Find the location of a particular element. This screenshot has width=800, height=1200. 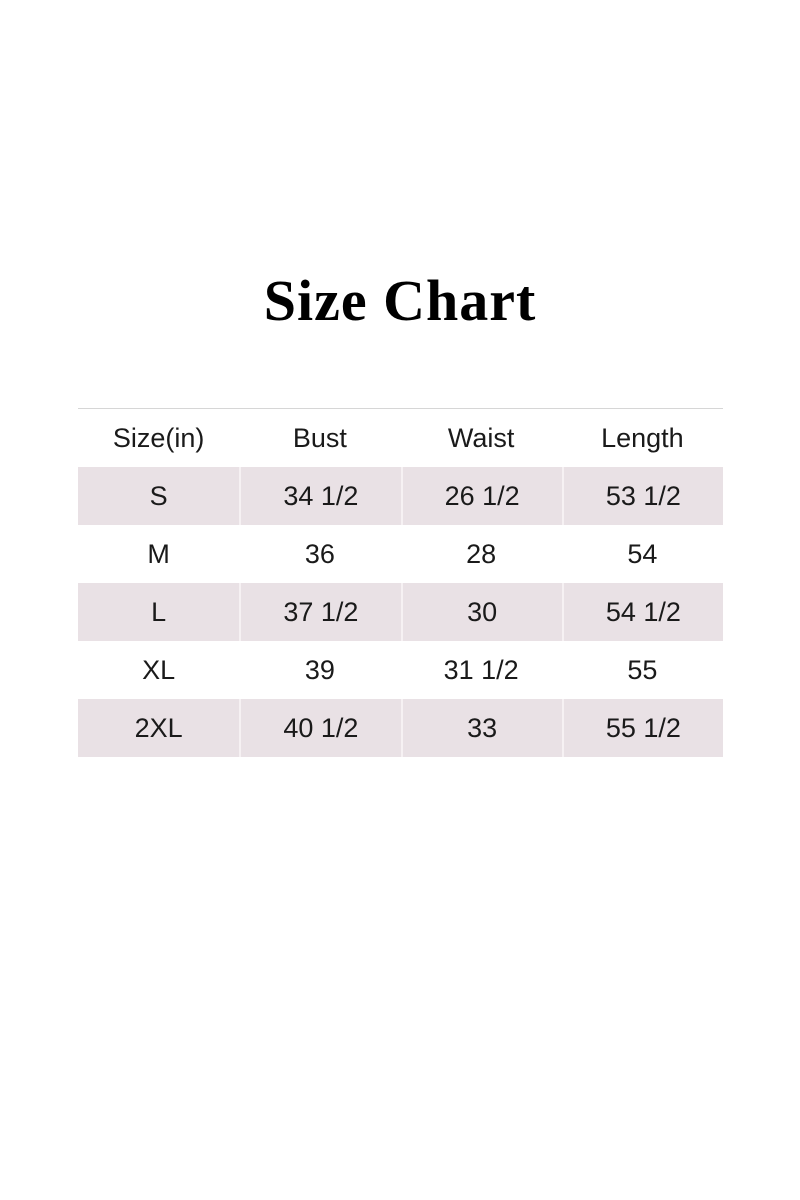

length-cell: 55 is located at coordinates (642, 669).